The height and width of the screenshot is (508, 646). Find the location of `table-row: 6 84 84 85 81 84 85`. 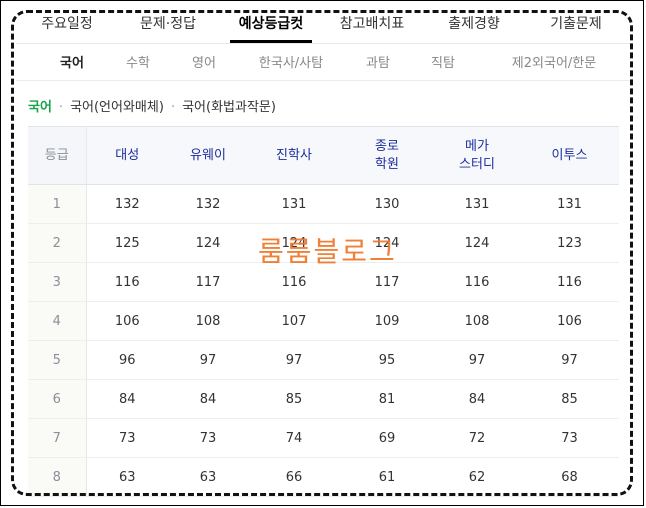

table-row: 6 84 84 85 81 84 85 is located at coordinates (323, 399).